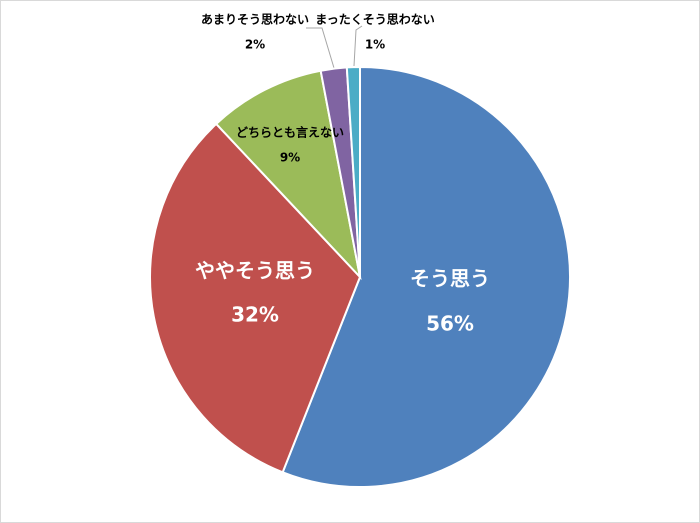  What do you see at coordinates (450, 279) in the screenshot?
I see `category-label: そう思う` at bounding box center [450, 279].